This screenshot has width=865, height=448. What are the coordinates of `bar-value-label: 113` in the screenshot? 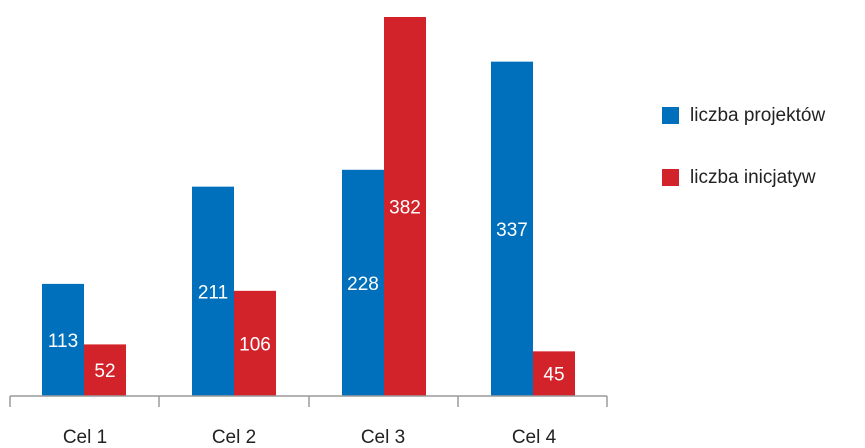 It's located at (63, 341).